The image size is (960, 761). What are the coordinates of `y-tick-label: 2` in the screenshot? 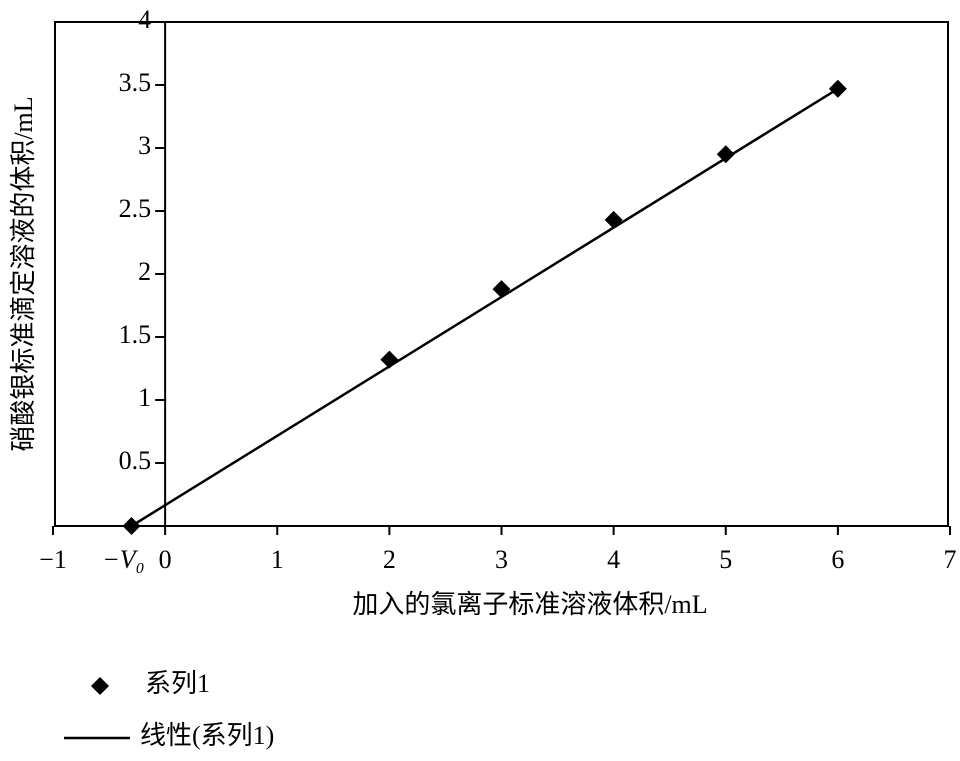 It's located at (144, 271).